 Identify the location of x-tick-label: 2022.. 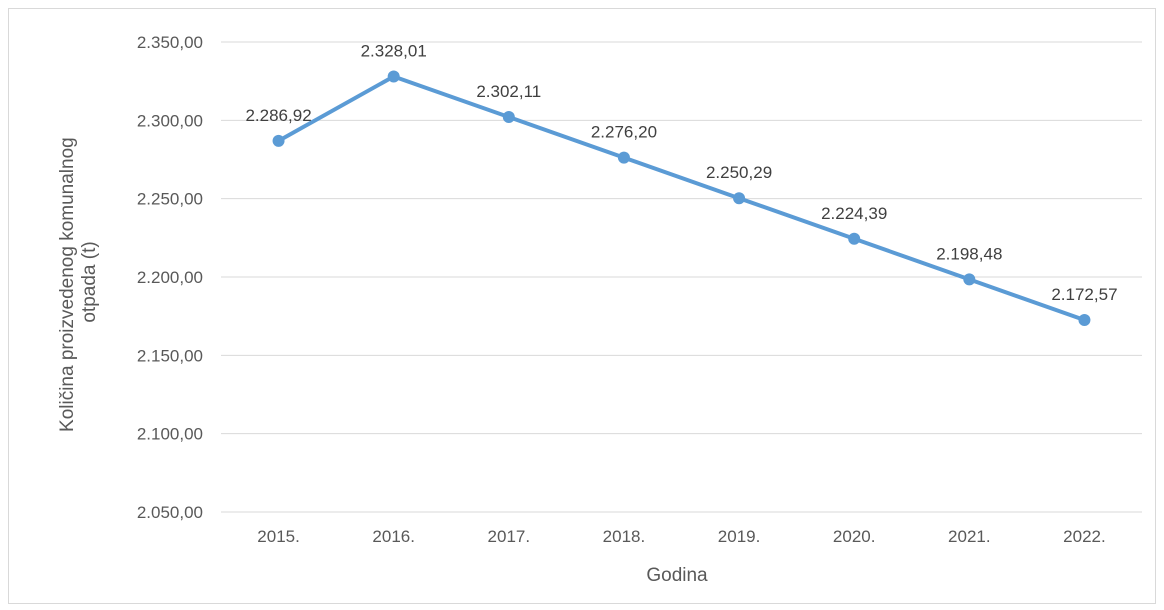
(1084, 536).